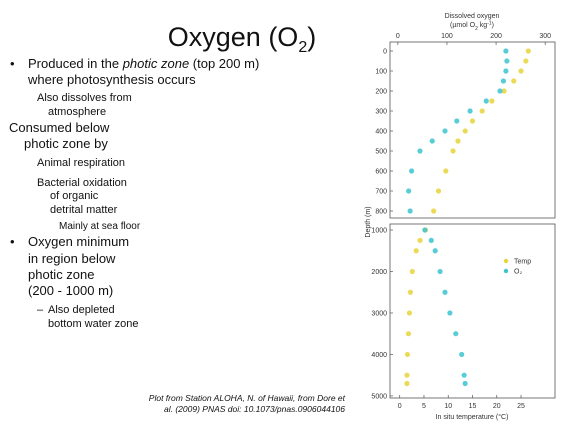  I want to click on y-tick-label: 1000, so click(379, 231).